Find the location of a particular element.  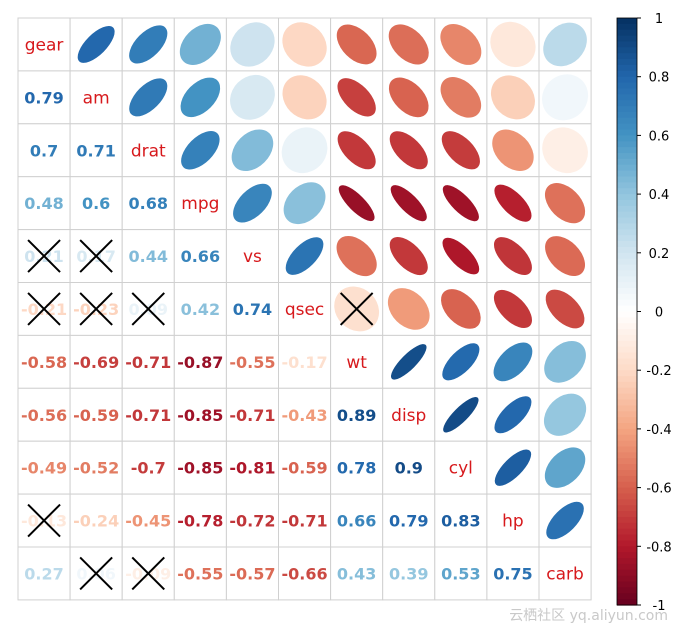

colorbar-tick-label: -0.2 is located at coordinates (658, 371).